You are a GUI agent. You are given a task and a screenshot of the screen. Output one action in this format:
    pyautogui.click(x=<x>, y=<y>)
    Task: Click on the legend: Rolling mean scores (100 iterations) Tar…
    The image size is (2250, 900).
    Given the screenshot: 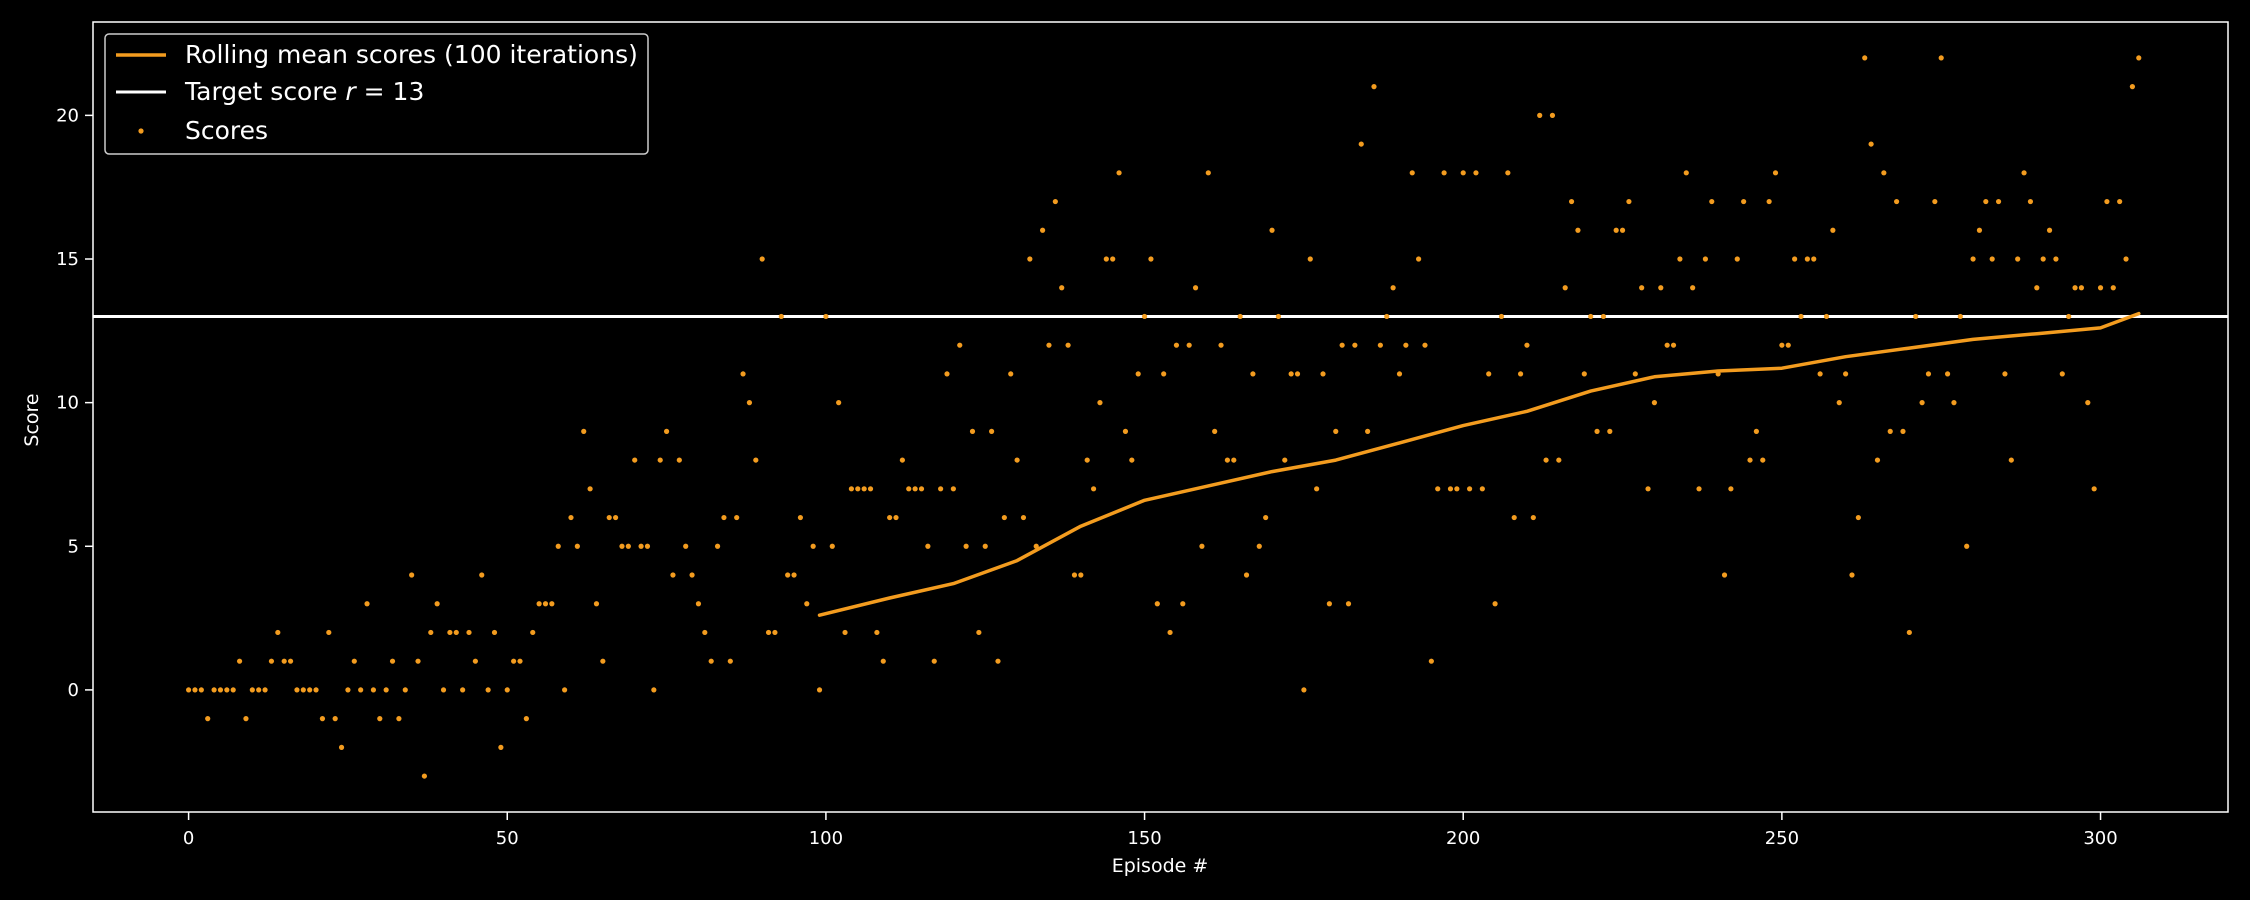 What is the action you would take?
    pyautogui.click(x=376, y=94)
    